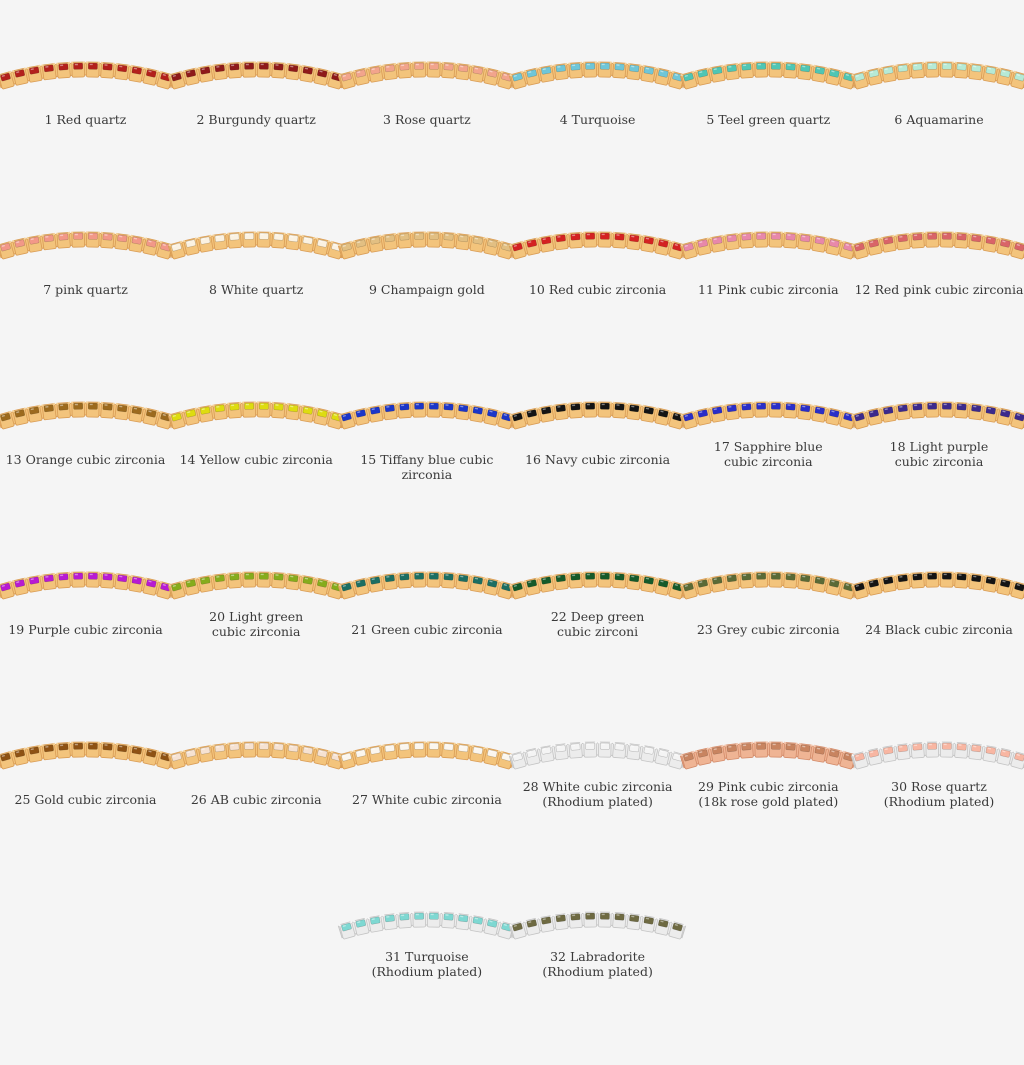 The height and width of the screenshot is (1065, 1024). What do you see at coordinates (597, 475) in the screenshot?
I see `swatch-item: 16 Navy cubic zirconia` at bounding box center [597, 475].